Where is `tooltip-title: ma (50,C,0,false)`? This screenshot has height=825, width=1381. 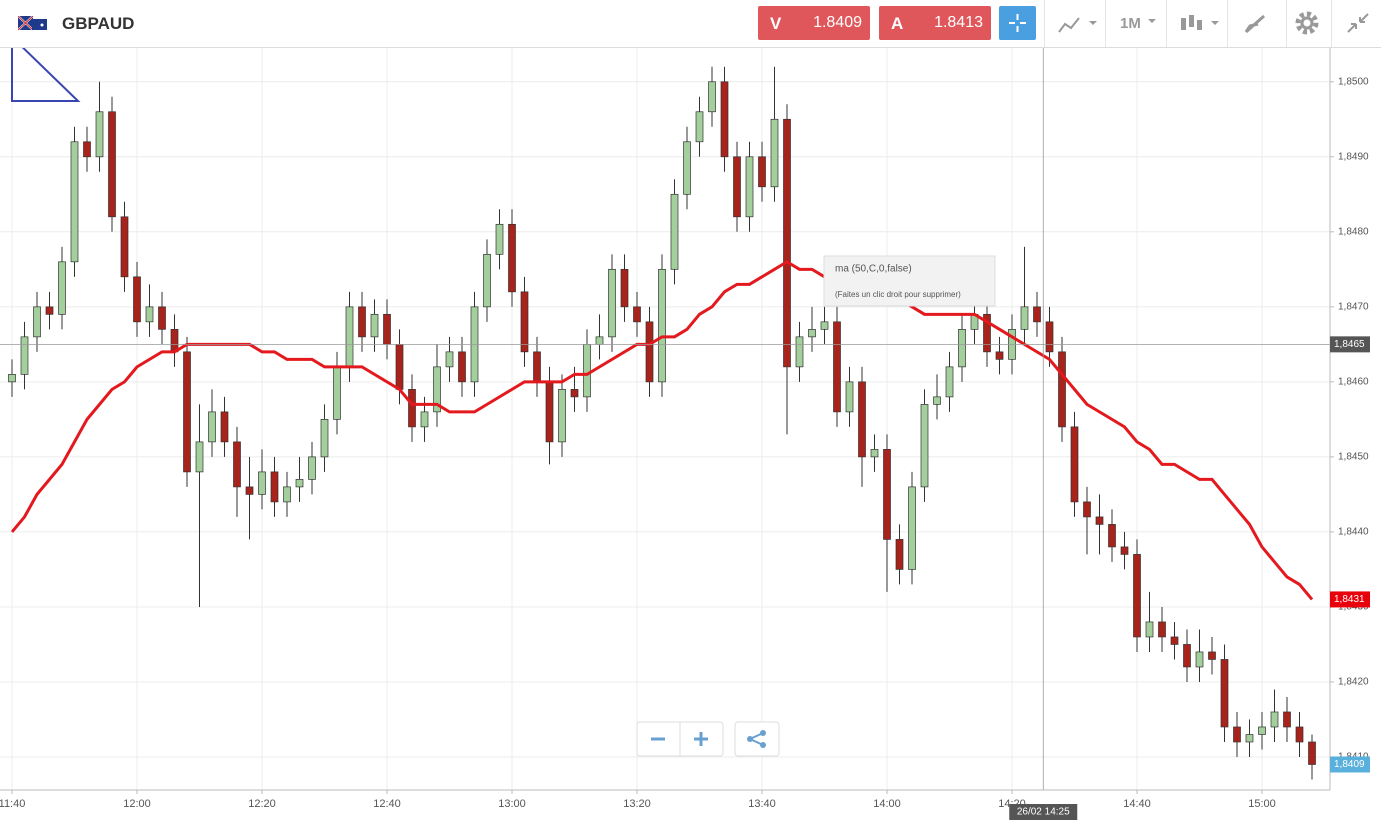
tooltip-title: ma (50,C,0,false) is located at coordinates (873, 269).